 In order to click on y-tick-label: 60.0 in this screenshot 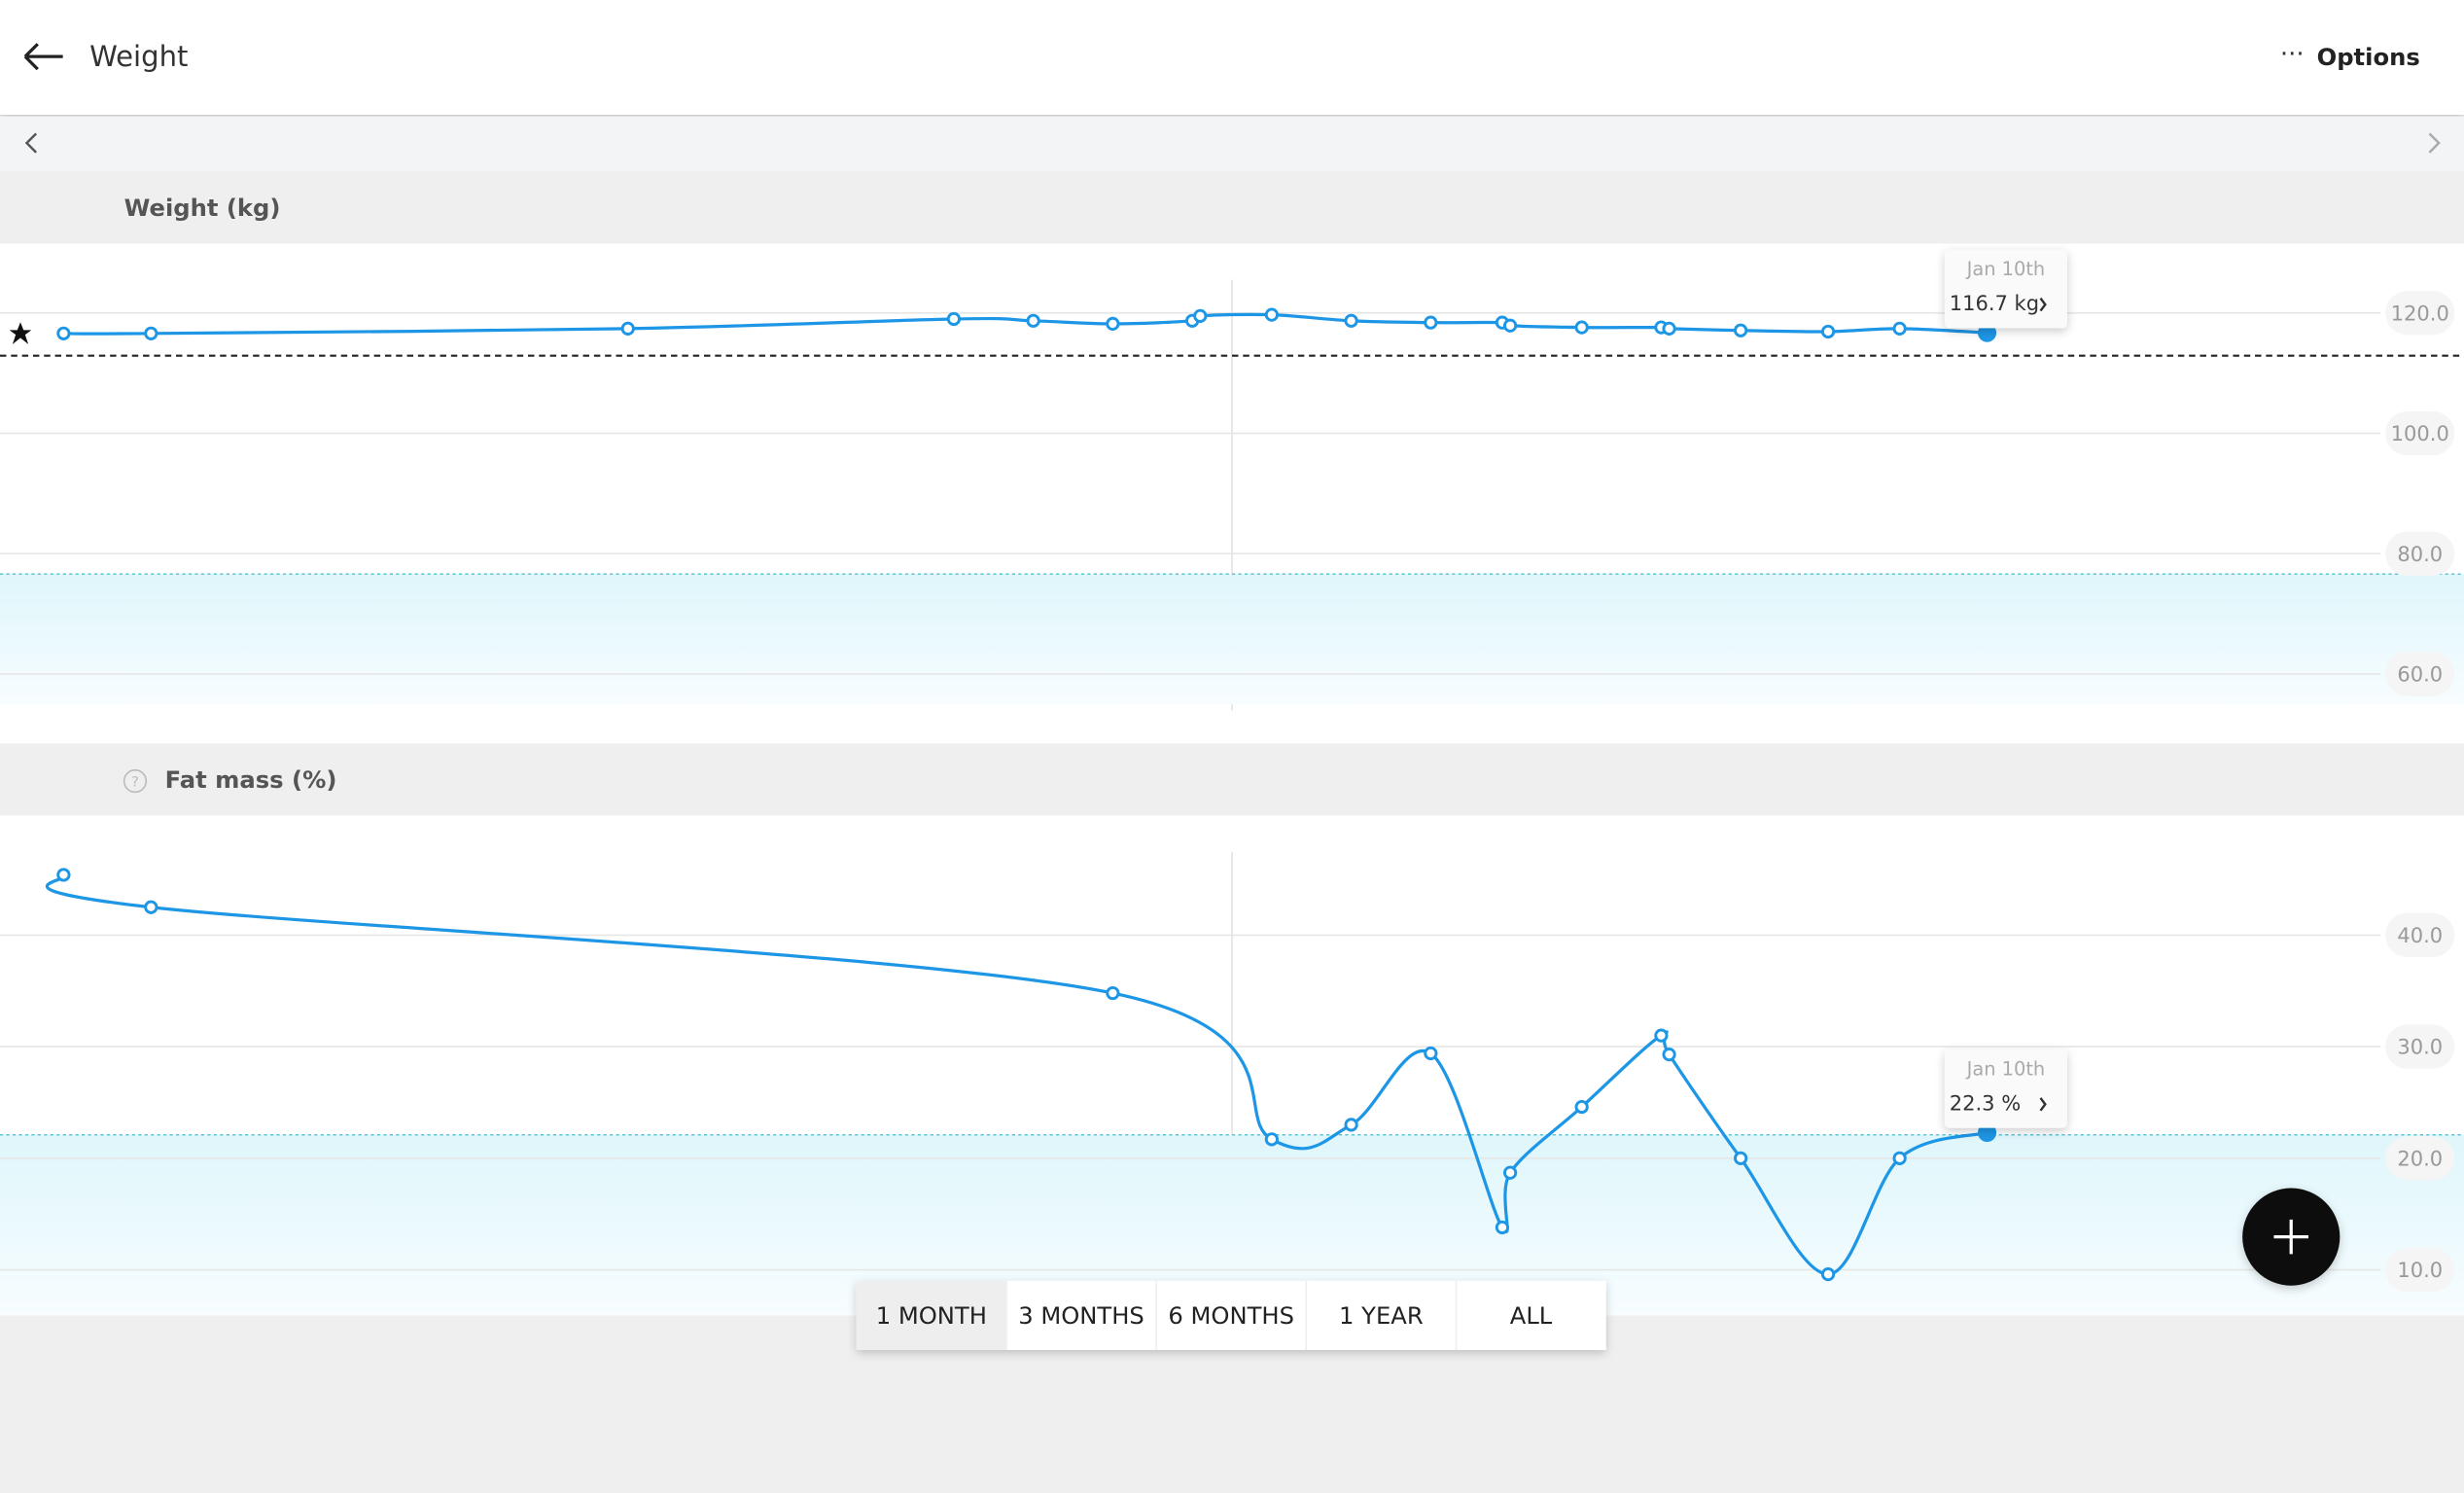, I will do `click(2420, 675)`.